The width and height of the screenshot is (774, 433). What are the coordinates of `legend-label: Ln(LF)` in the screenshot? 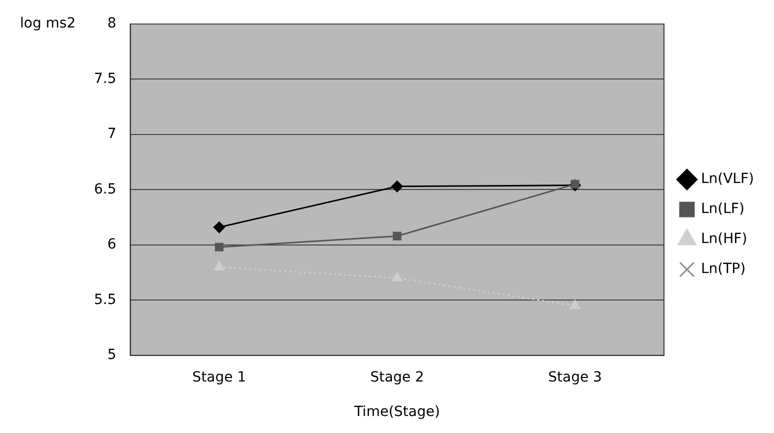 It's located at (722, 209).